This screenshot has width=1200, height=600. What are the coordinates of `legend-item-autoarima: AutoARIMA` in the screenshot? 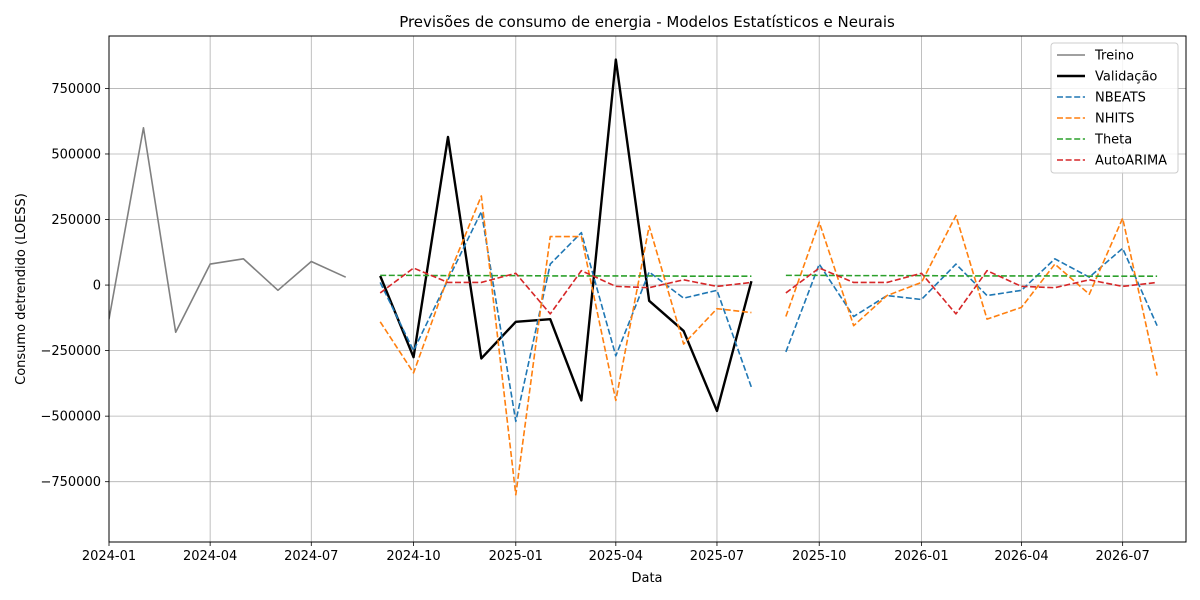 It's located at (1112, 161).